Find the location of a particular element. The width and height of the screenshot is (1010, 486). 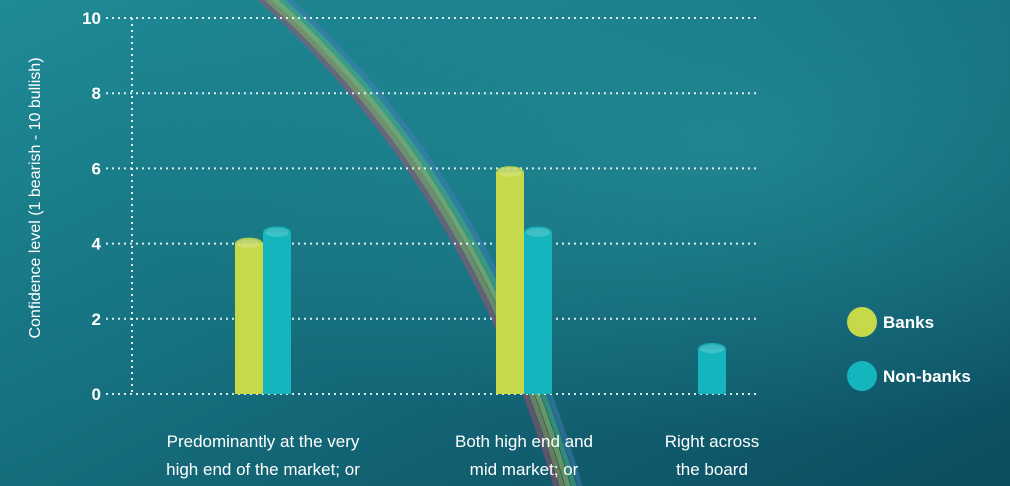

legend-item-banks: Banks is located at coordinates (890, 322).